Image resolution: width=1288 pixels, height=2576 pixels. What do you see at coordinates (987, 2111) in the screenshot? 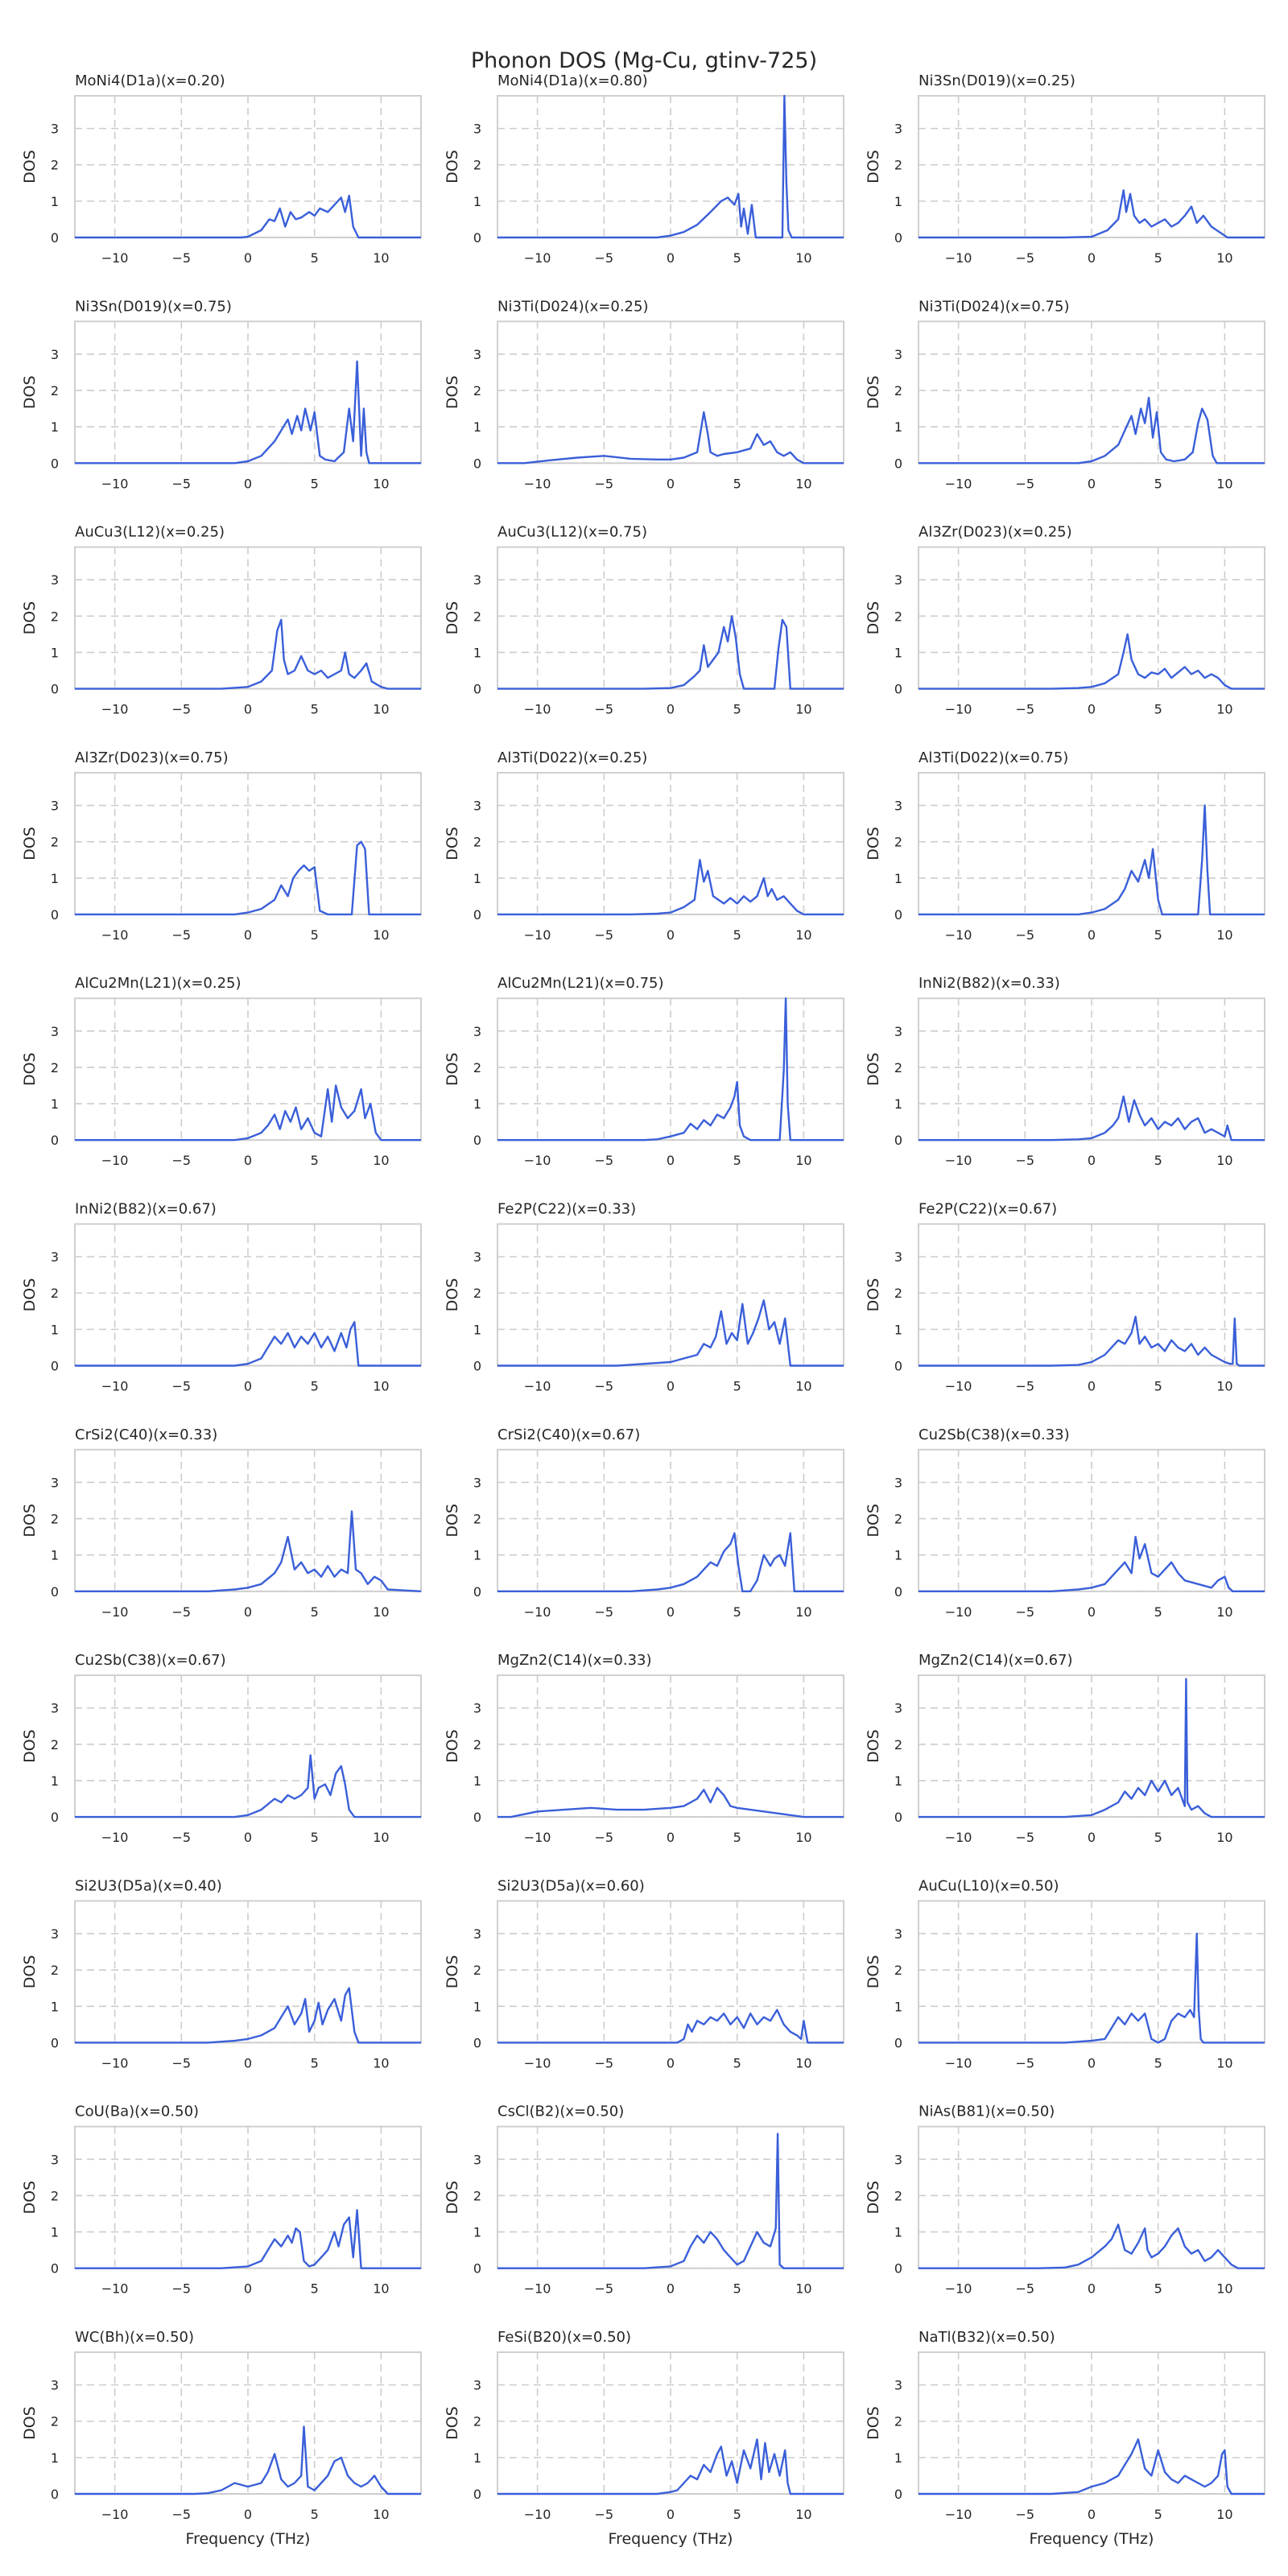
I see `panel-title: NiAs(B81)(x=0.50)` at bounding box center [987, 2111].